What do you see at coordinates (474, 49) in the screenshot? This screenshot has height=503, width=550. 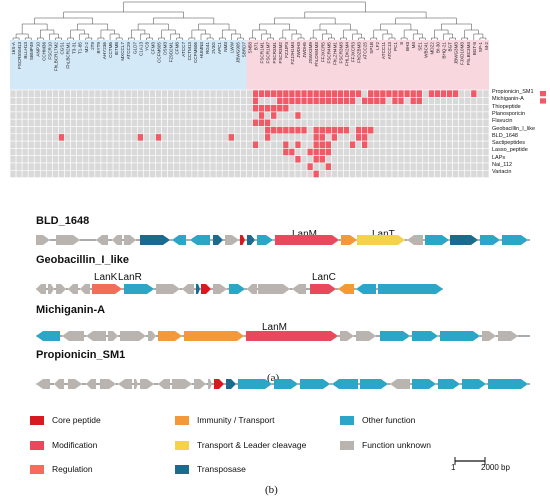 I see `taxon-label: BGT-8` at bounding box center [474, 49].